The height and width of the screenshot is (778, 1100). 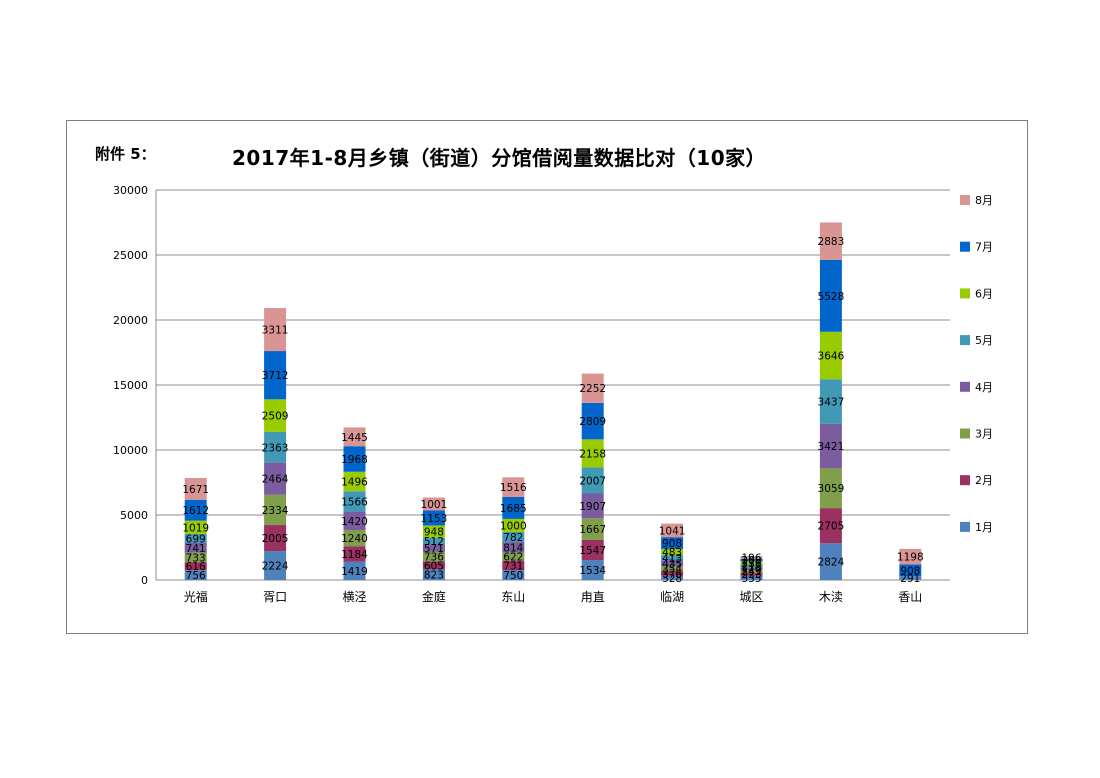 I want to click on data-label: 236, so click(x=751, y=564).